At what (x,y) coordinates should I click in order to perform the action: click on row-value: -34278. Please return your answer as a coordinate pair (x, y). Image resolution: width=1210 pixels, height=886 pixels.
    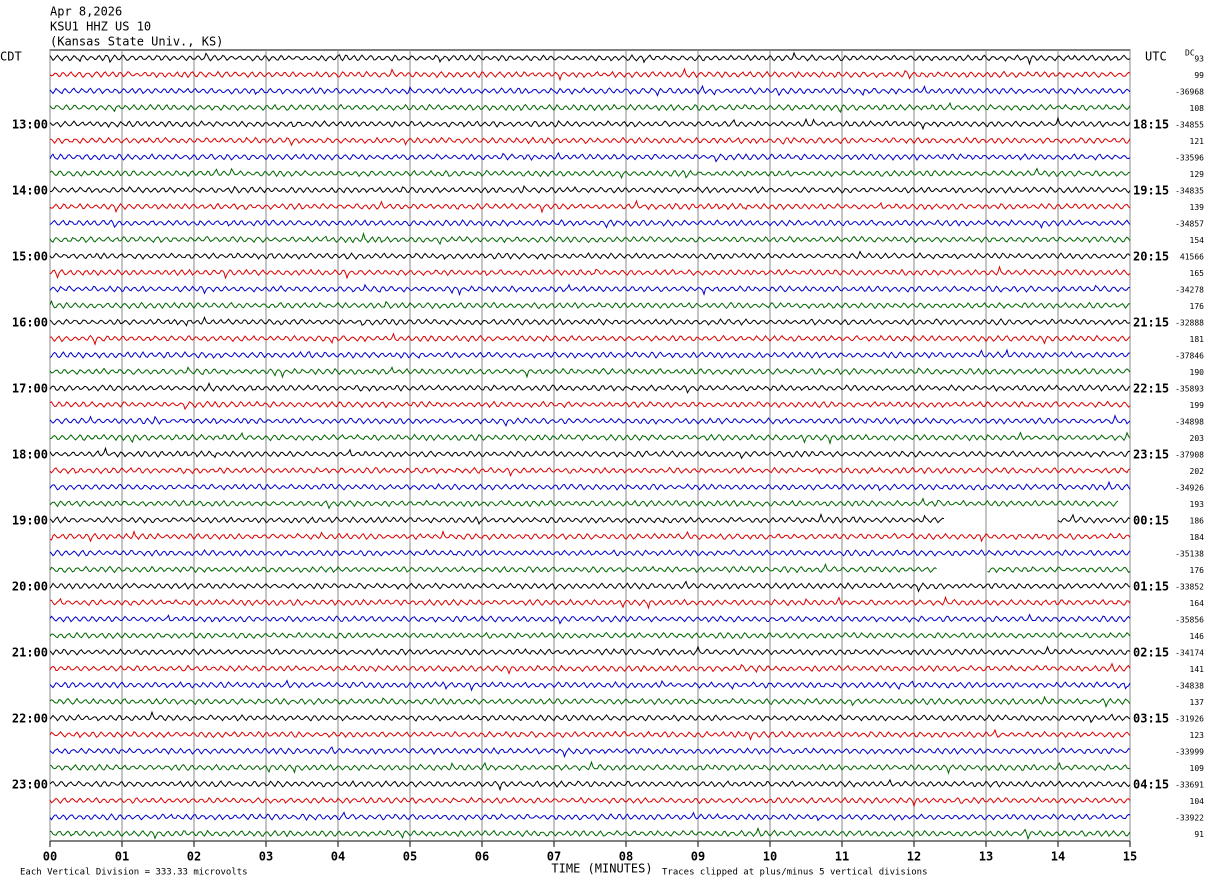
    Looking at the image, I should click on (1189, 290).